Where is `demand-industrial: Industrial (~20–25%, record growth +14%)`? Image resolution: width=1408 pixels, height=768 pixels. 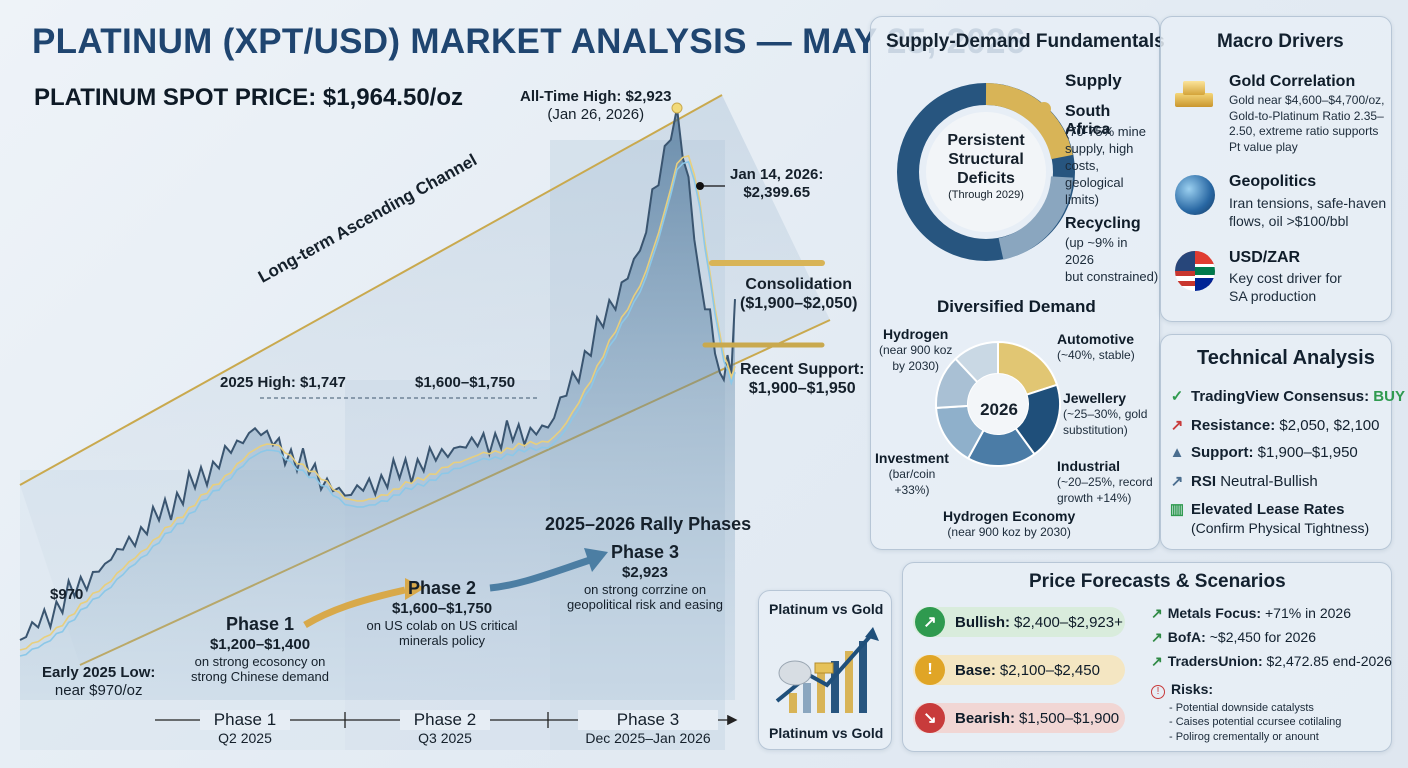
demand-industrial: Industrial (~20–25%, record growth +14%) is located at coordinates (1105, 481).